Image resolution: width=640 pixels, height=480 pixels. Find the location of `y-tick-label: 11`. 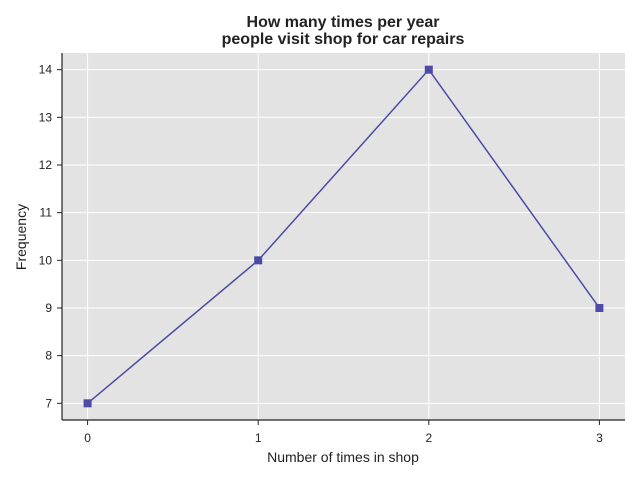

y-tick-label: 11 is located at coordinates (46, 213).